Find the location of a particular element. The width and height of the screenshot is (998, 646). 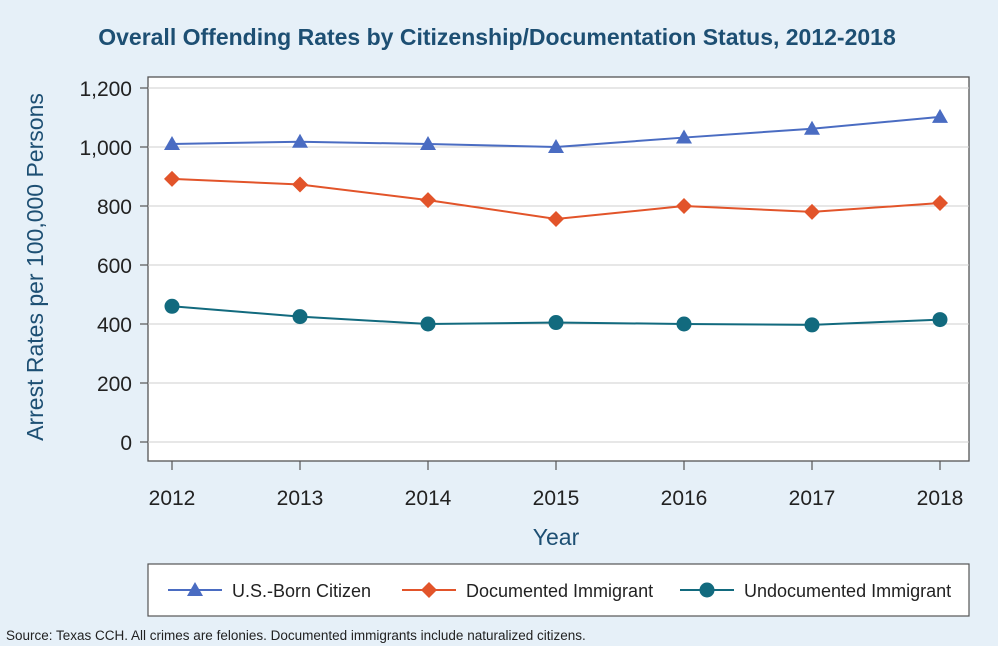

x-tick-label: 2015 is located at coordinates (556, 498).